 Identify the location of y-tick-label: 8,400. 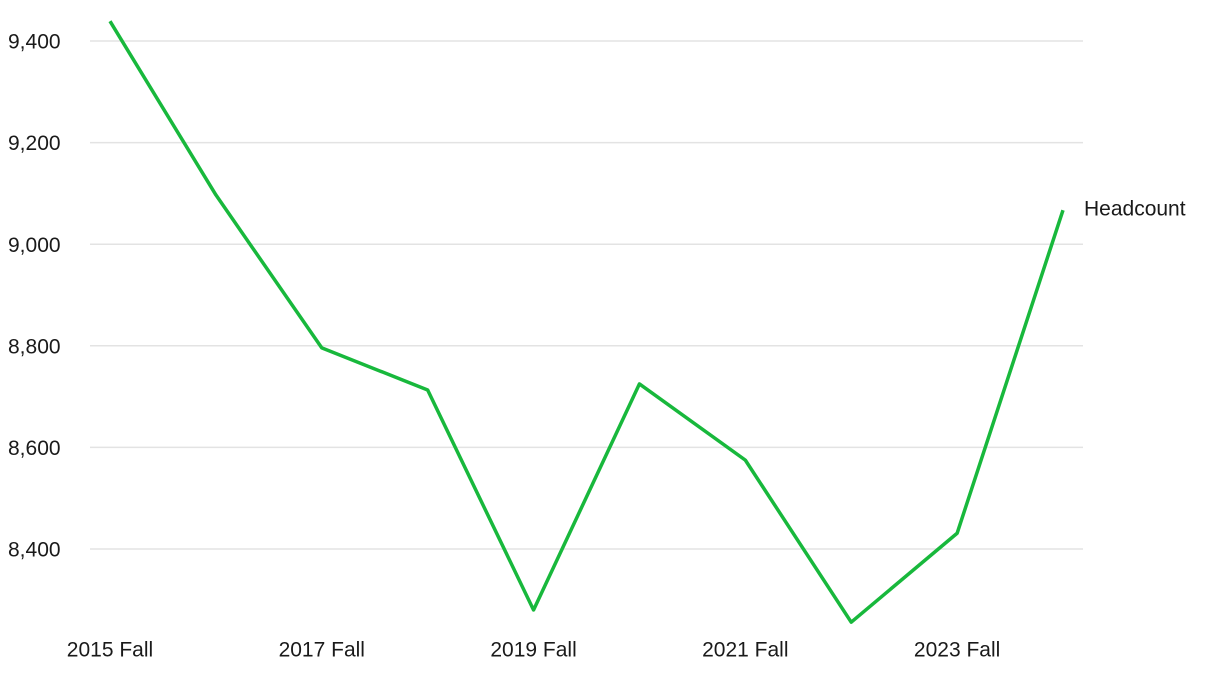
(34, 550).